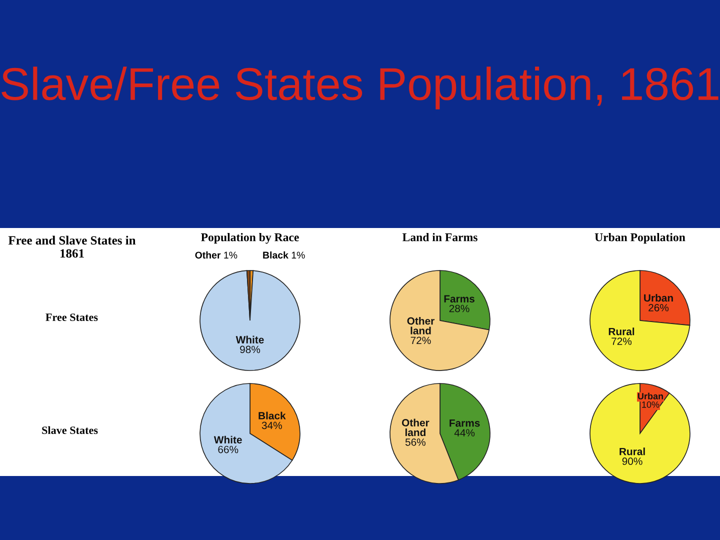  Describe the element at coordinates (658, 308) in the screenshot. I see `data-label: 26%` at that location.